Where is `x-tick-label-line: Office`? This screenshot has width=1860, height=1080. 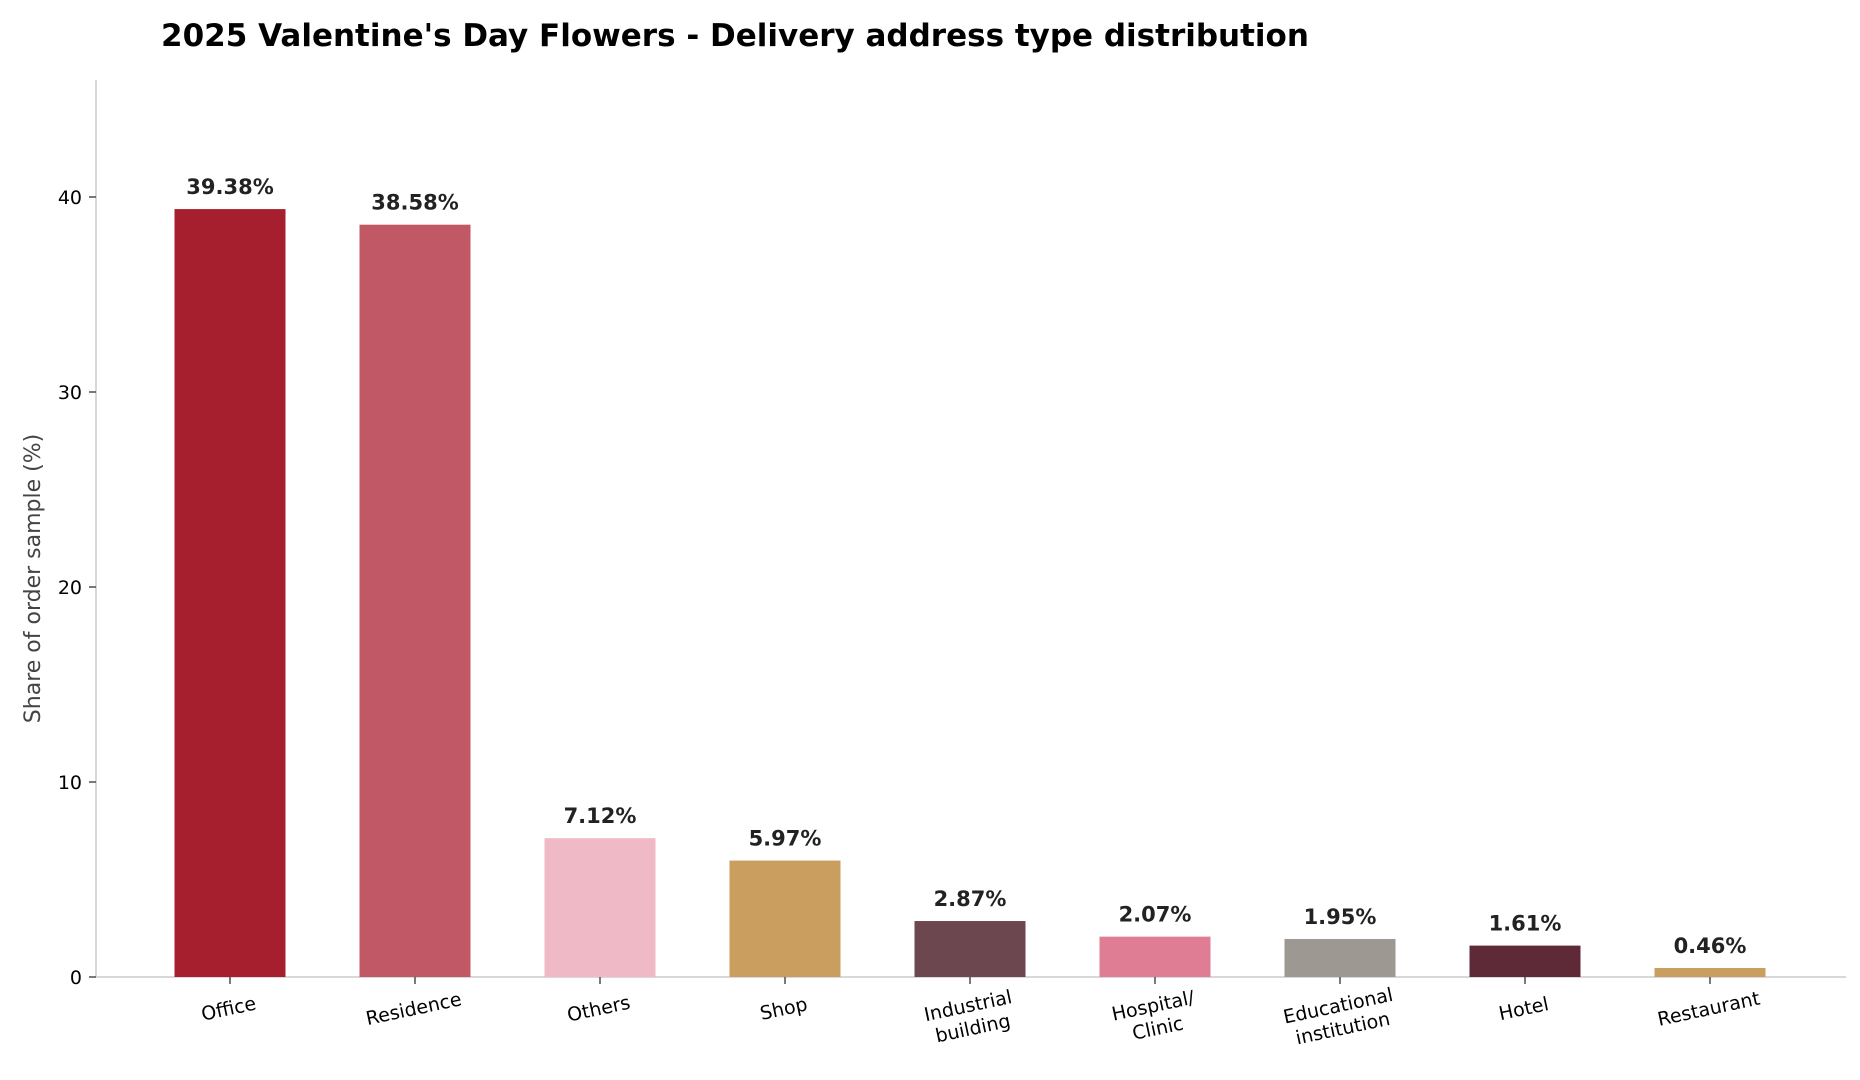 x-tick-label-line: Office is located at coordinates (228, 1009).